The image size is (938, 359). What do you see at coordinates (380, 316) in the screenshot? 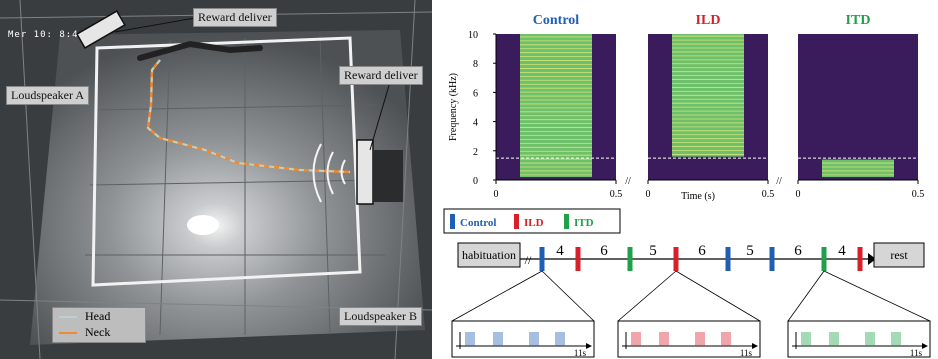
I see `loudspeaker-b-label: Loudspeaker B` at bounding box center [380, 316].